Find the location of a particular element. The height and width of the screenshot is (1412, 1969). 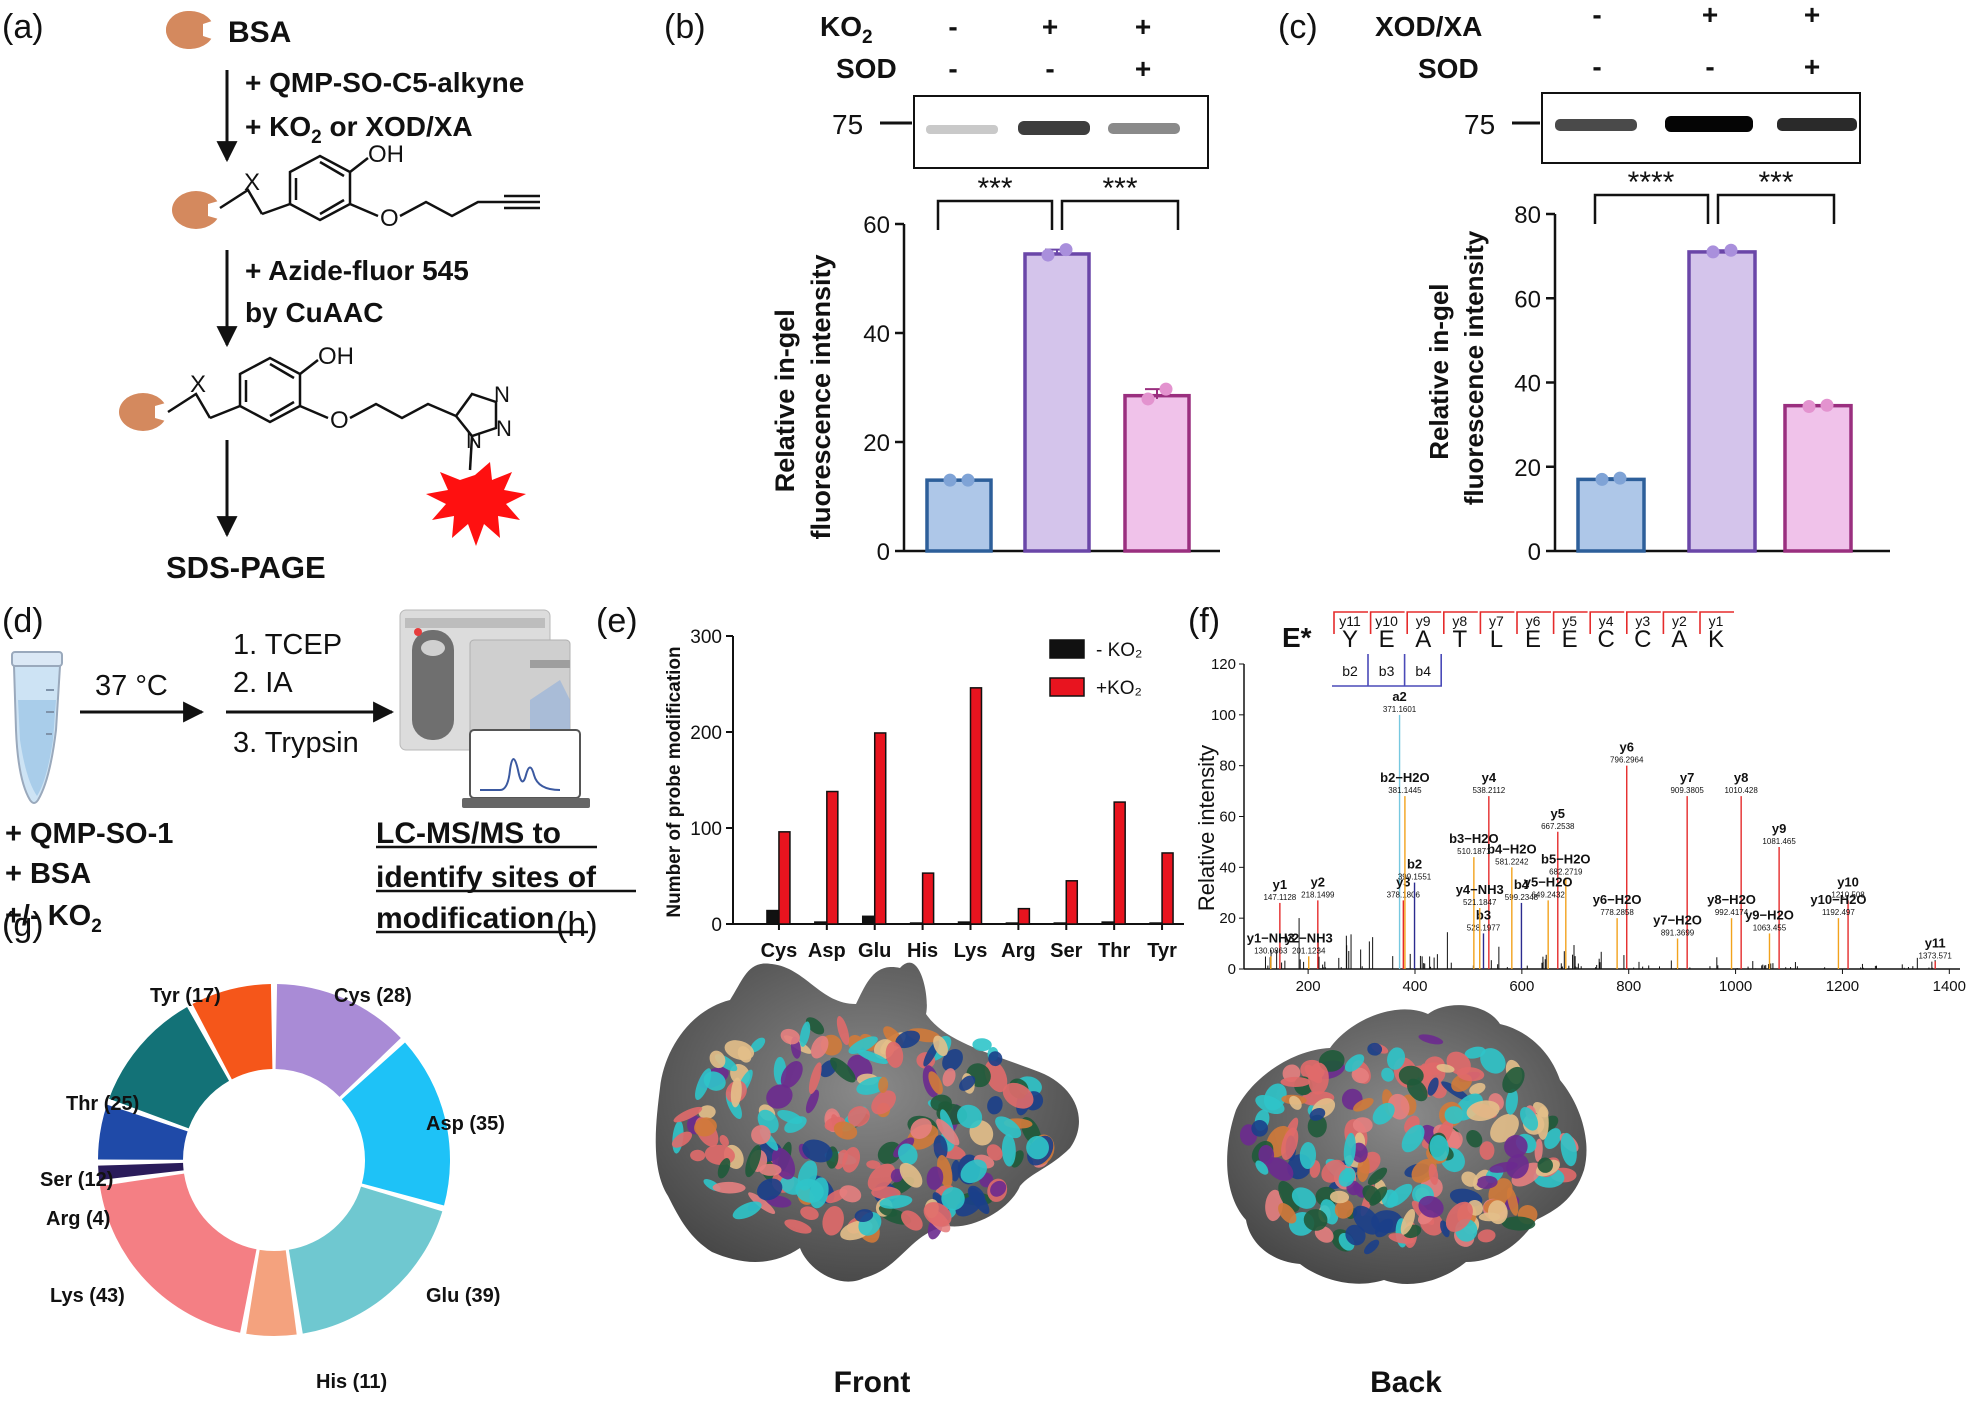

x-tick-label: 200 is located at coordinates (1308, 986).